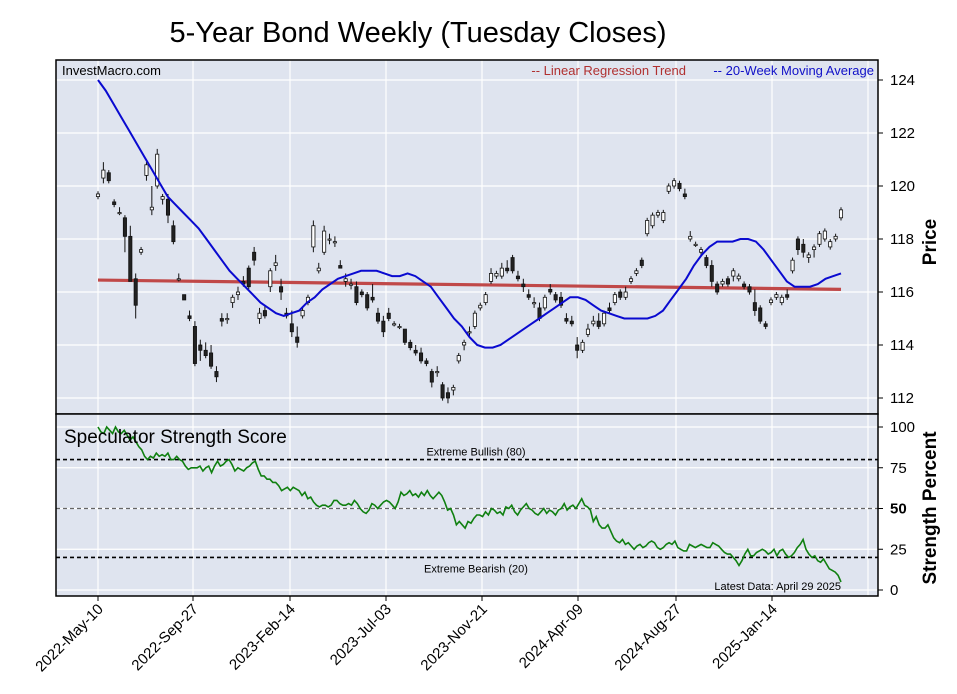 This screenshot has width=957, height=694. What do you see at coordinates (647, 637) in the screenshot?
I see `x-tick-label-6: 2024-Aug-27` at bounding box center [647, 637].